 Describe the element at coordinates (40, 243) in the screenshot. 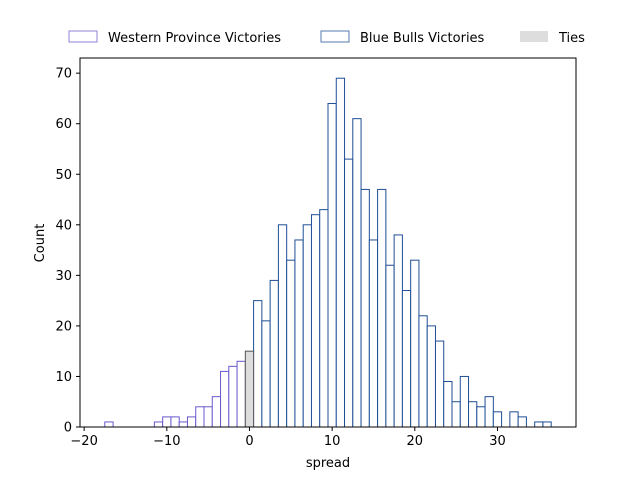

I see `y-axis-label: Count` at that location.